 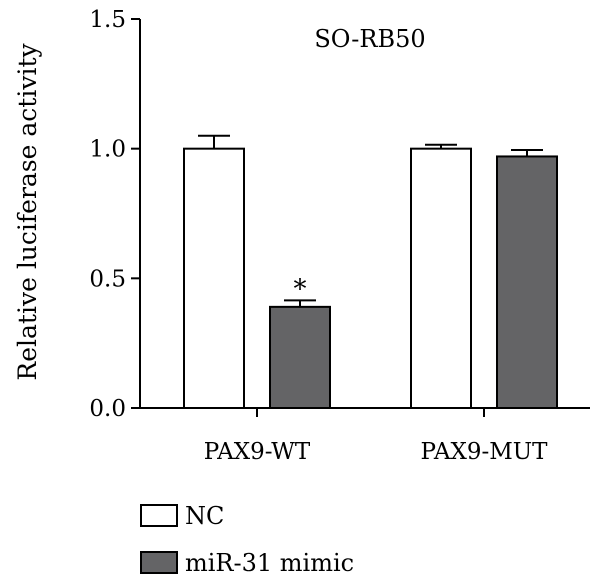 What do you see at coordinates (114, 214) in the screenshot?
I see `y-axis-ticks: 0.0 0.5 1.0 1.5` at bounding box center [114, 214].